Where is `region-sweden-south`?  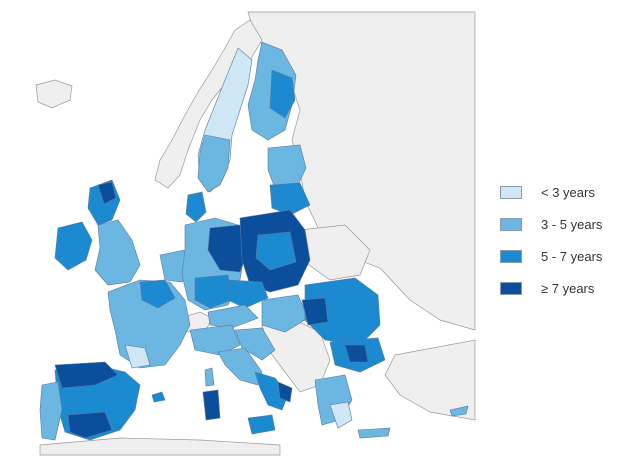
region-sweden-south is located at coordinates (214, 163).